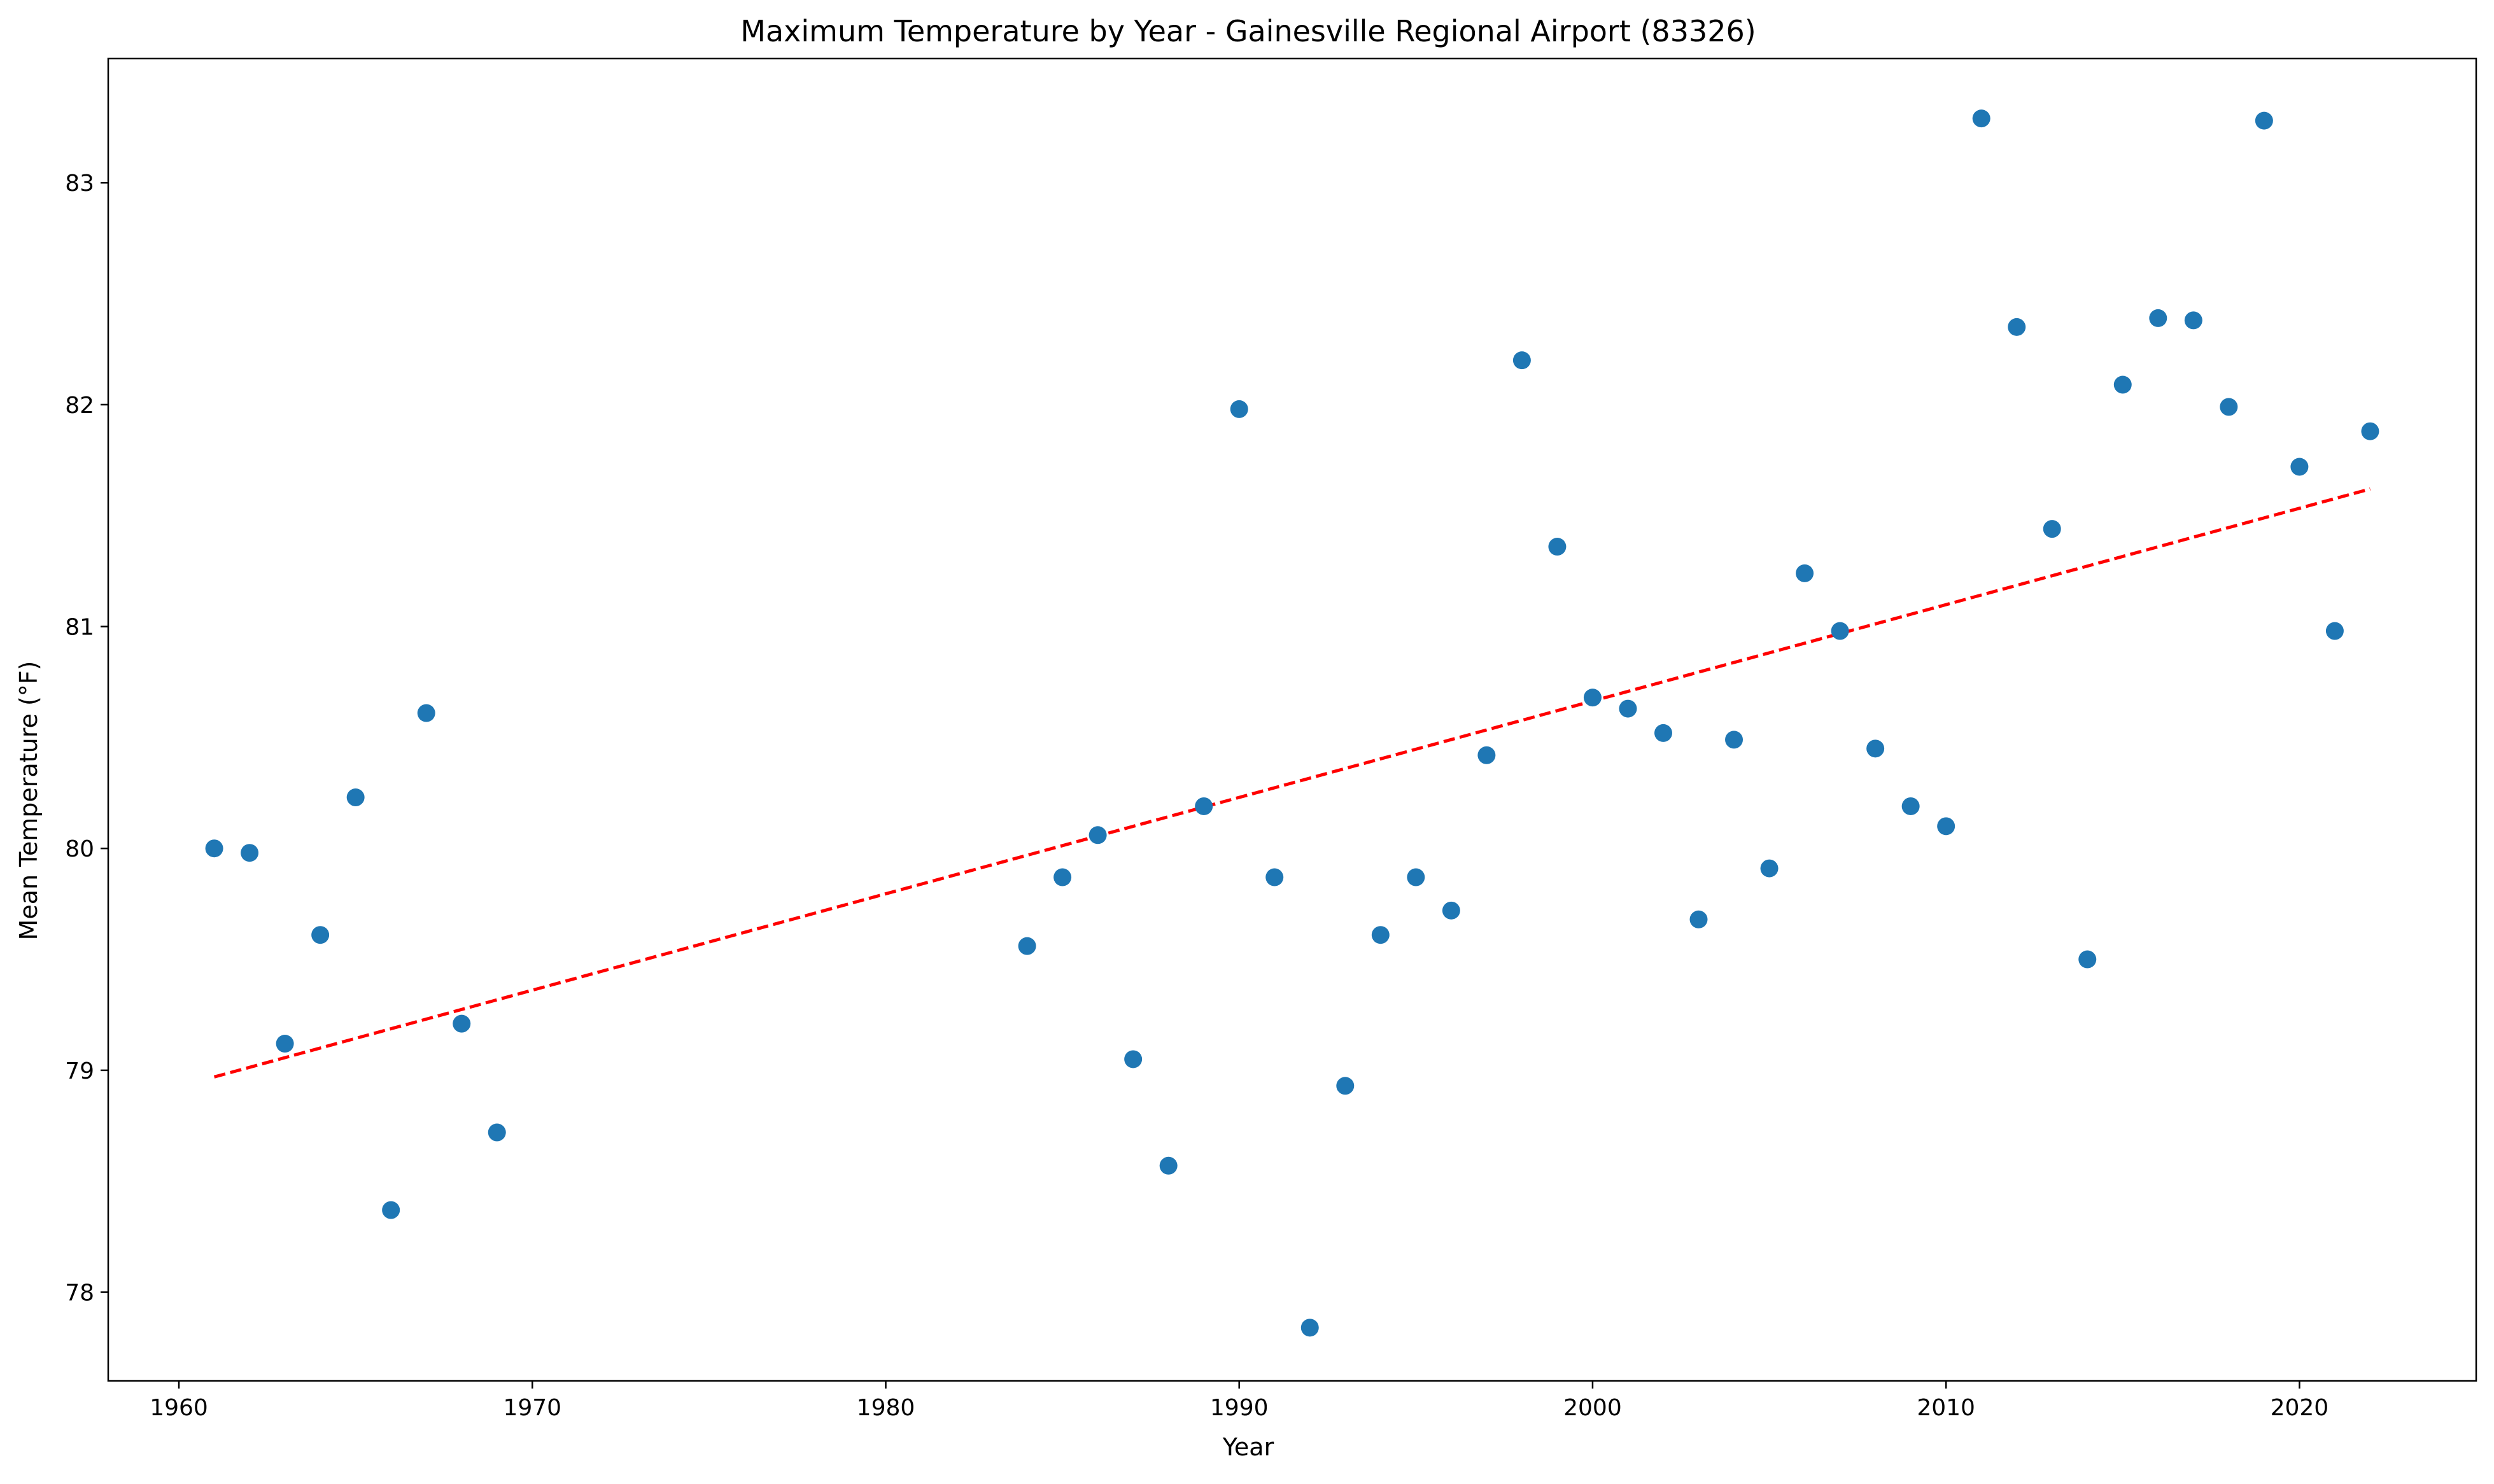 This screenshot has width=2494, height=1484. I want to click on x-tick-label: 2020, so click(2300, 1408).